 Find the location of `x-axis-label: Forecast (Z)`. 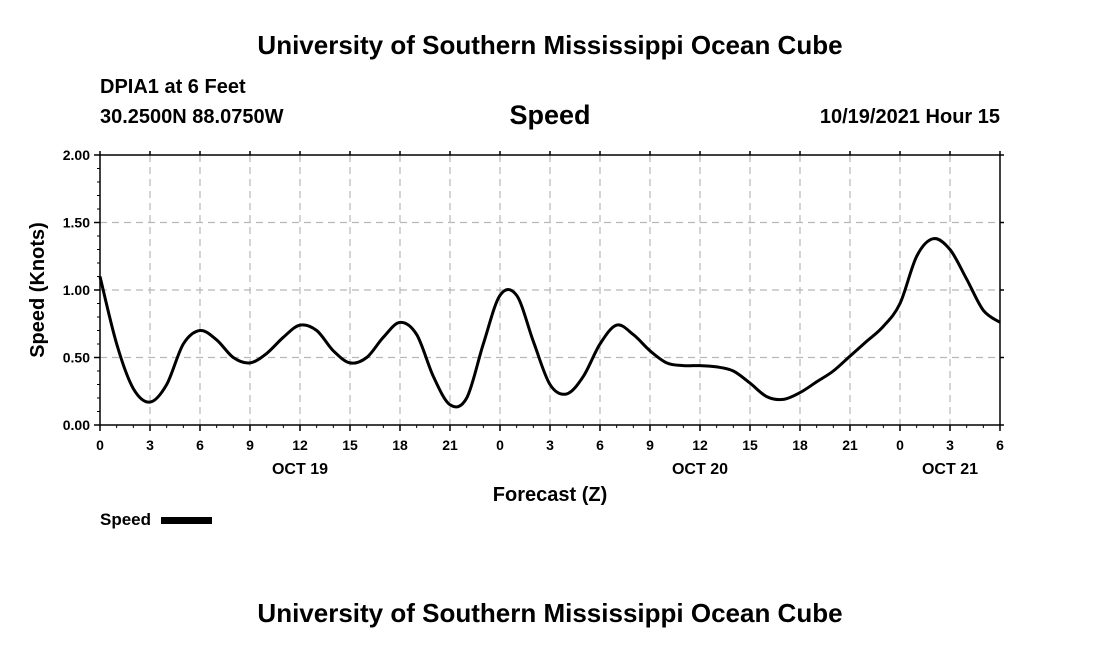

x-axis-label: Forecast (Z) is located at coordinates (550, 495).